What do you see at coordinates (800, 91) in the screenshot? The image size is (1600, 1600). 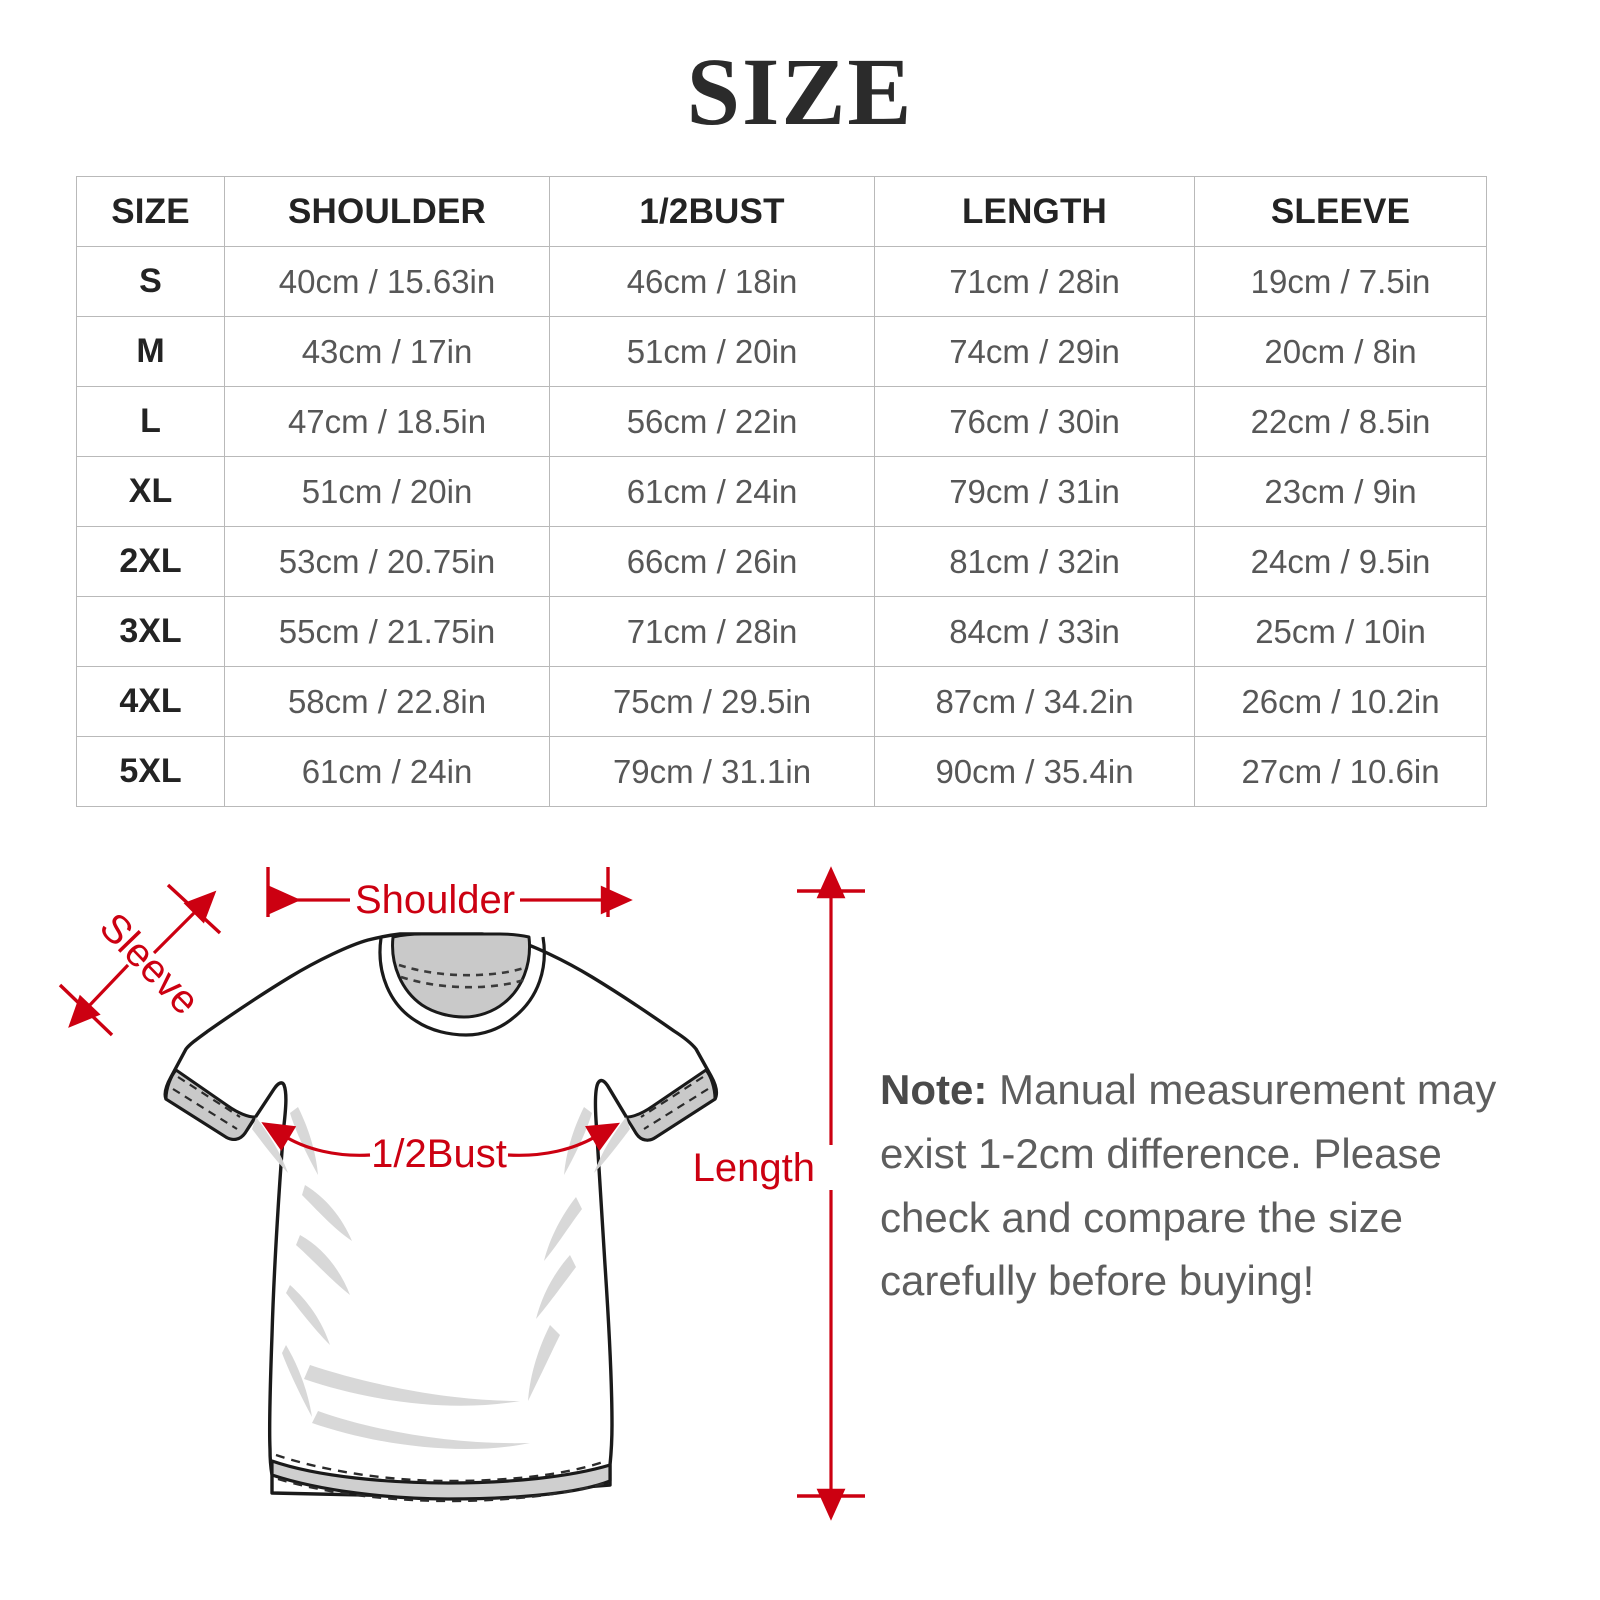 I see `page-title: SIZE` at bounding box center [800, 91].